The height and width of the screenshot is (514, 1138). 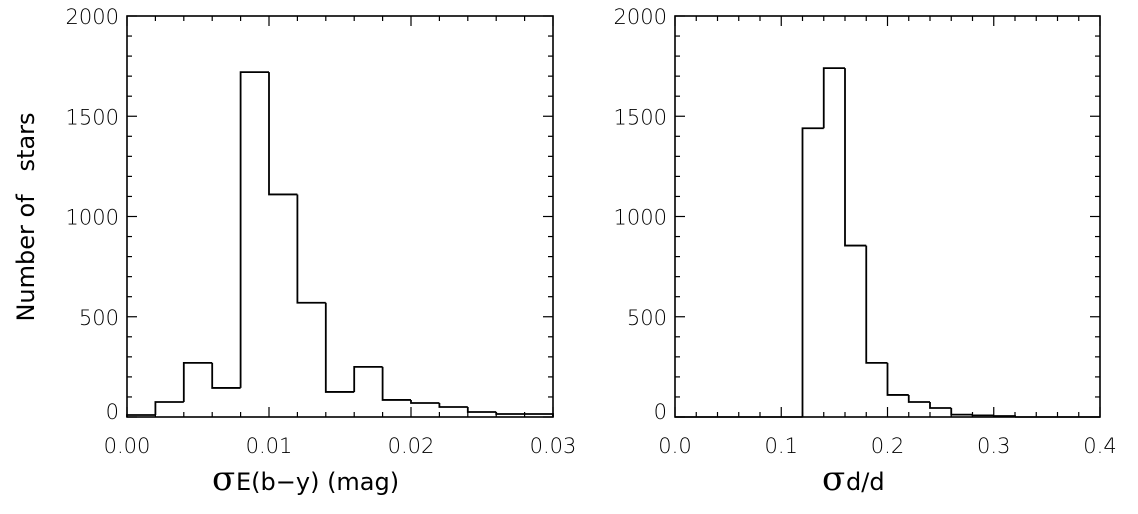 I want to click on x-axis-label: σ d/d, so click(x=853, y=479).